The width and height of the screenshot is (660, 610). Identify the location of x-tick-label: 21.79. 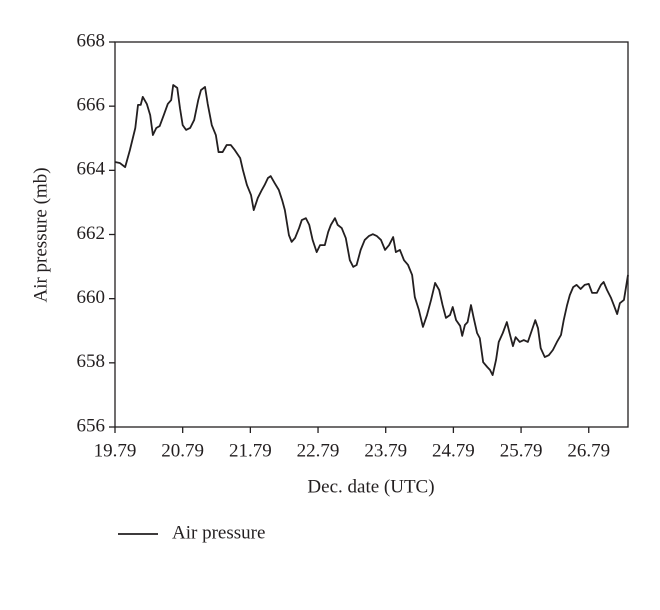
(250, 450).